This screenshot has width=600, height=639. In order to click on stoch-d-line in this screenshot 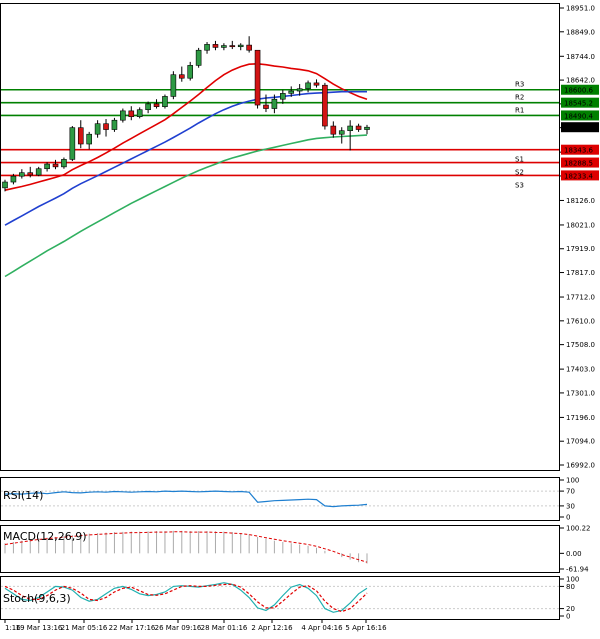, I will do `click(186, 598)`.